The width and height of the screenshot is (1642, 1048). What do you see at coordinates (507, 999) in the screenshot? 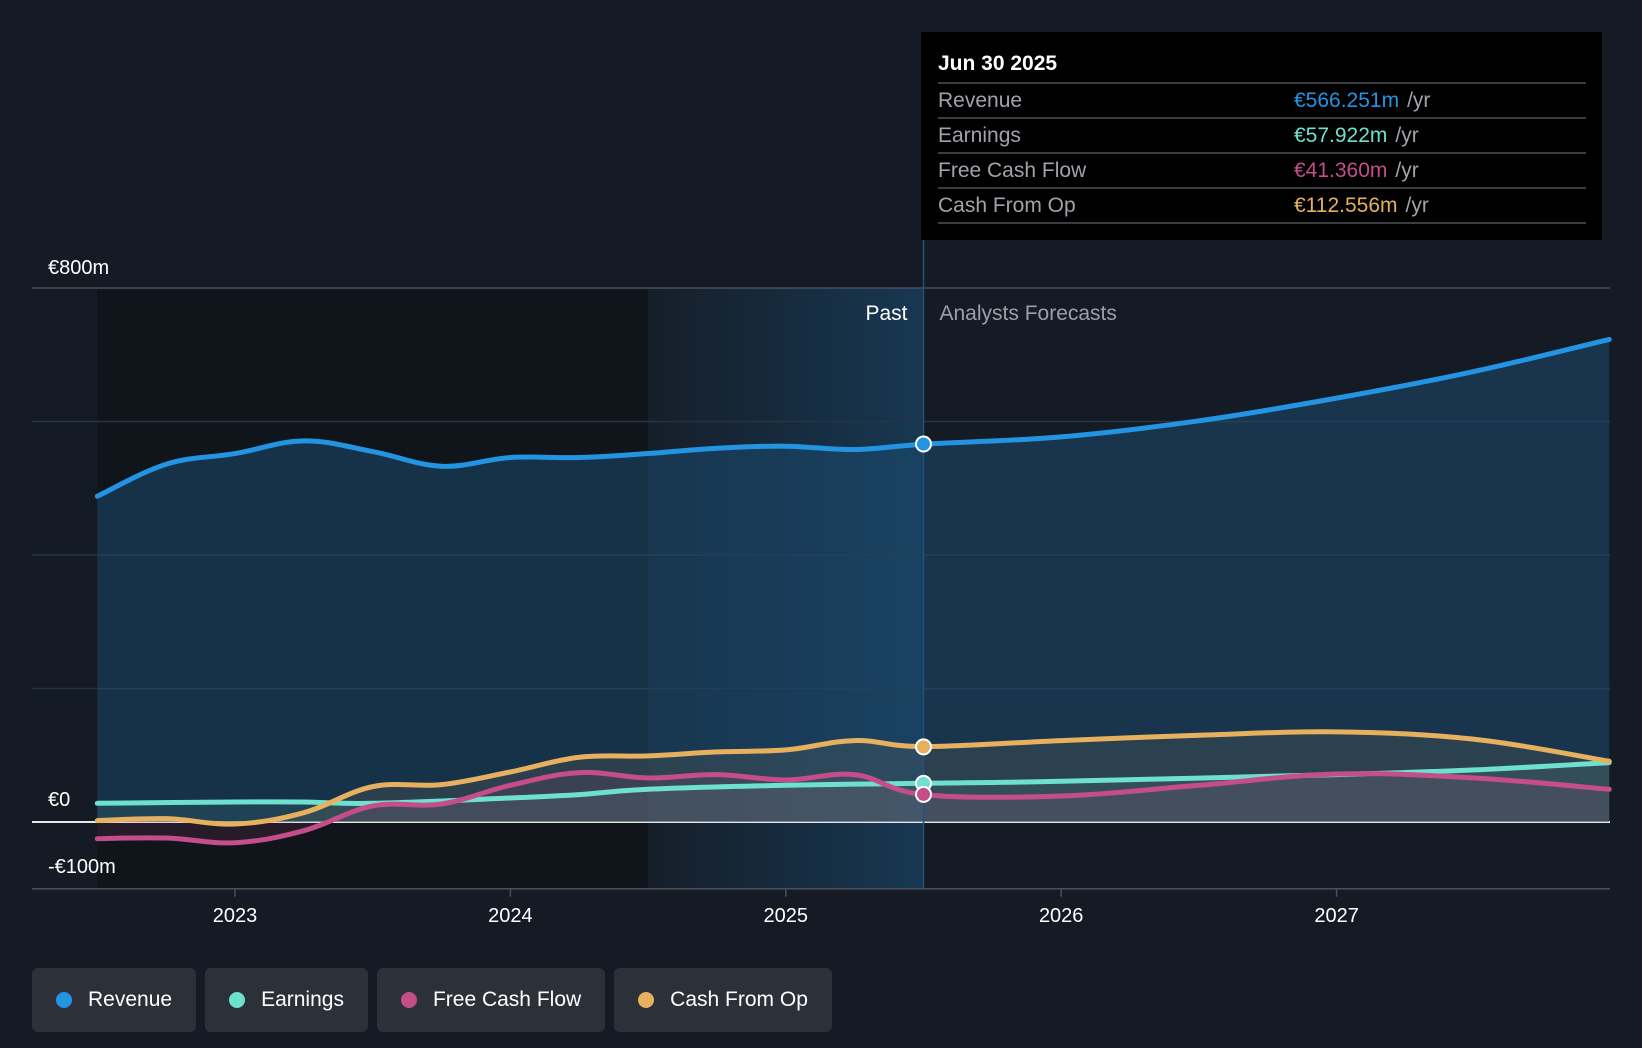
I see `legend-label: Free Cash Flow` at bounding box center [507, 999].